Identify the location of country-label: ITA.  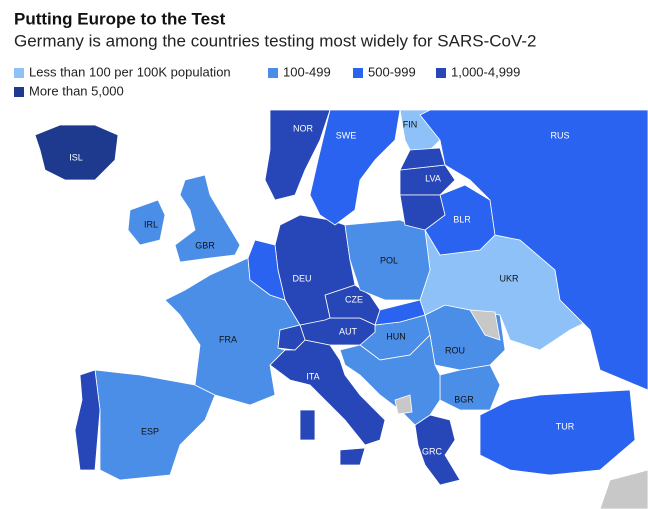
(312, 376).